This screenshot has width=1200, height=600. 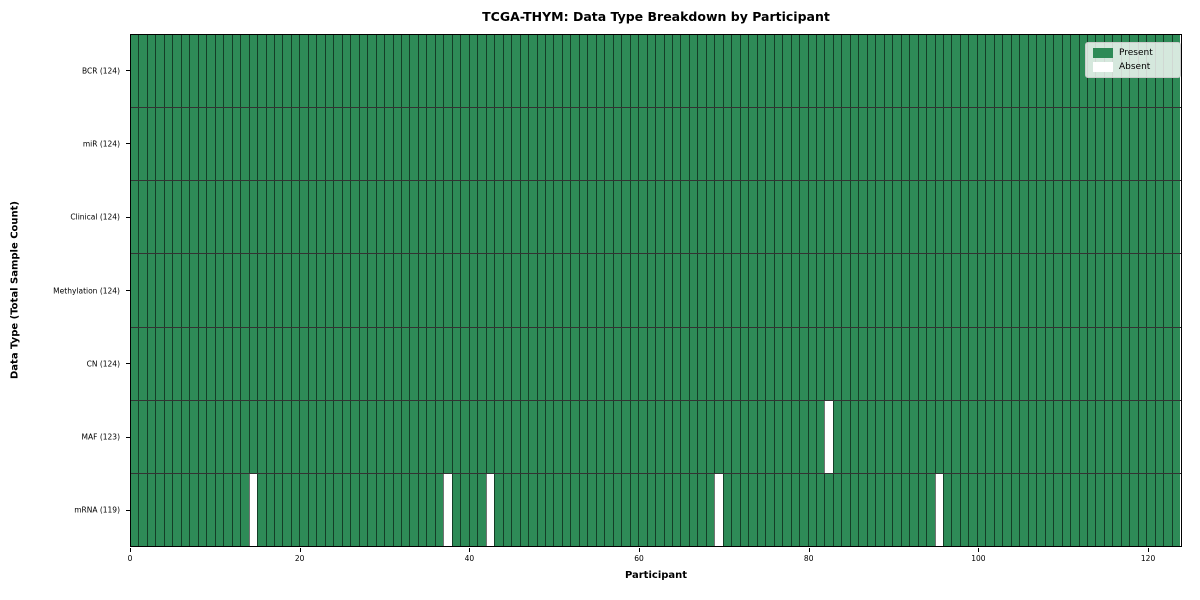 What do you see at coordinates (1133, 60) in the screenshot?
I see `legend: Present Absent` at bounding box center [1133, 60].